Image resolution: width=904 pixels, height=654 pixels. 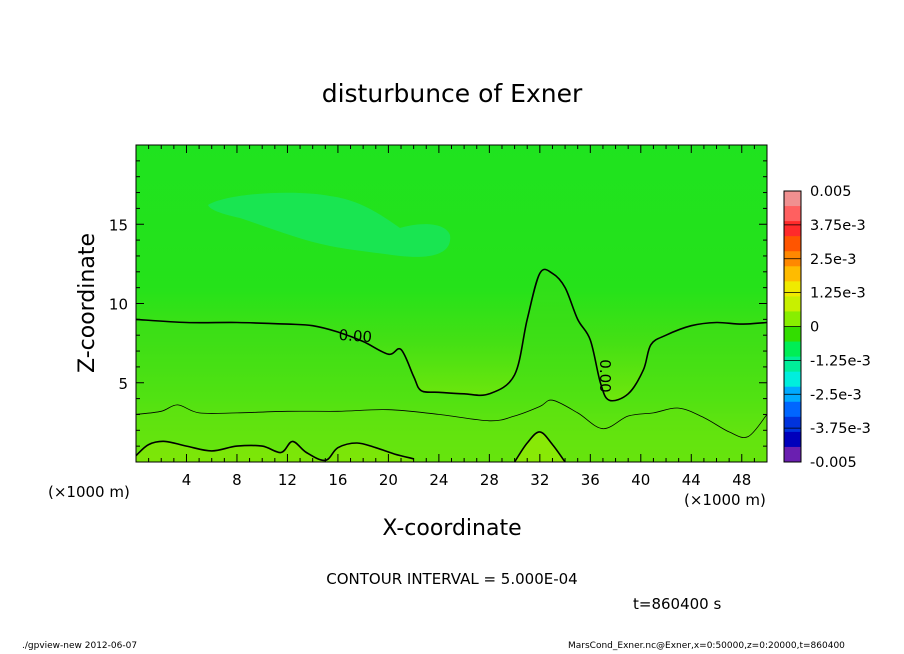 What do you see at coordinates (451, 418) in the screenshot?
I see `mid-contour` at bounding box center [451, 418].